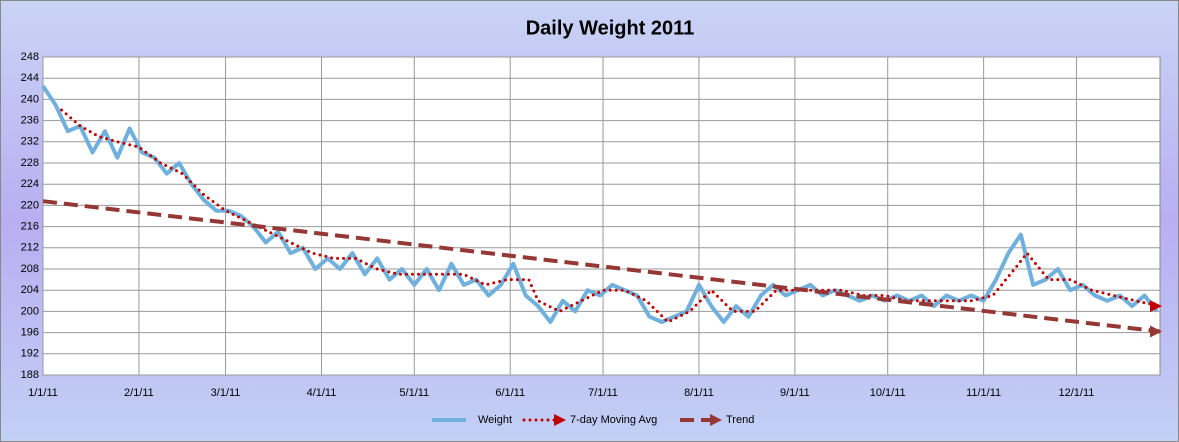 Image resolution: width=1179 pixels, height=442 pixels. Describe the element at coordinates (30, 311) in the screenshot. I see `y-tick-label: 200` at that location.